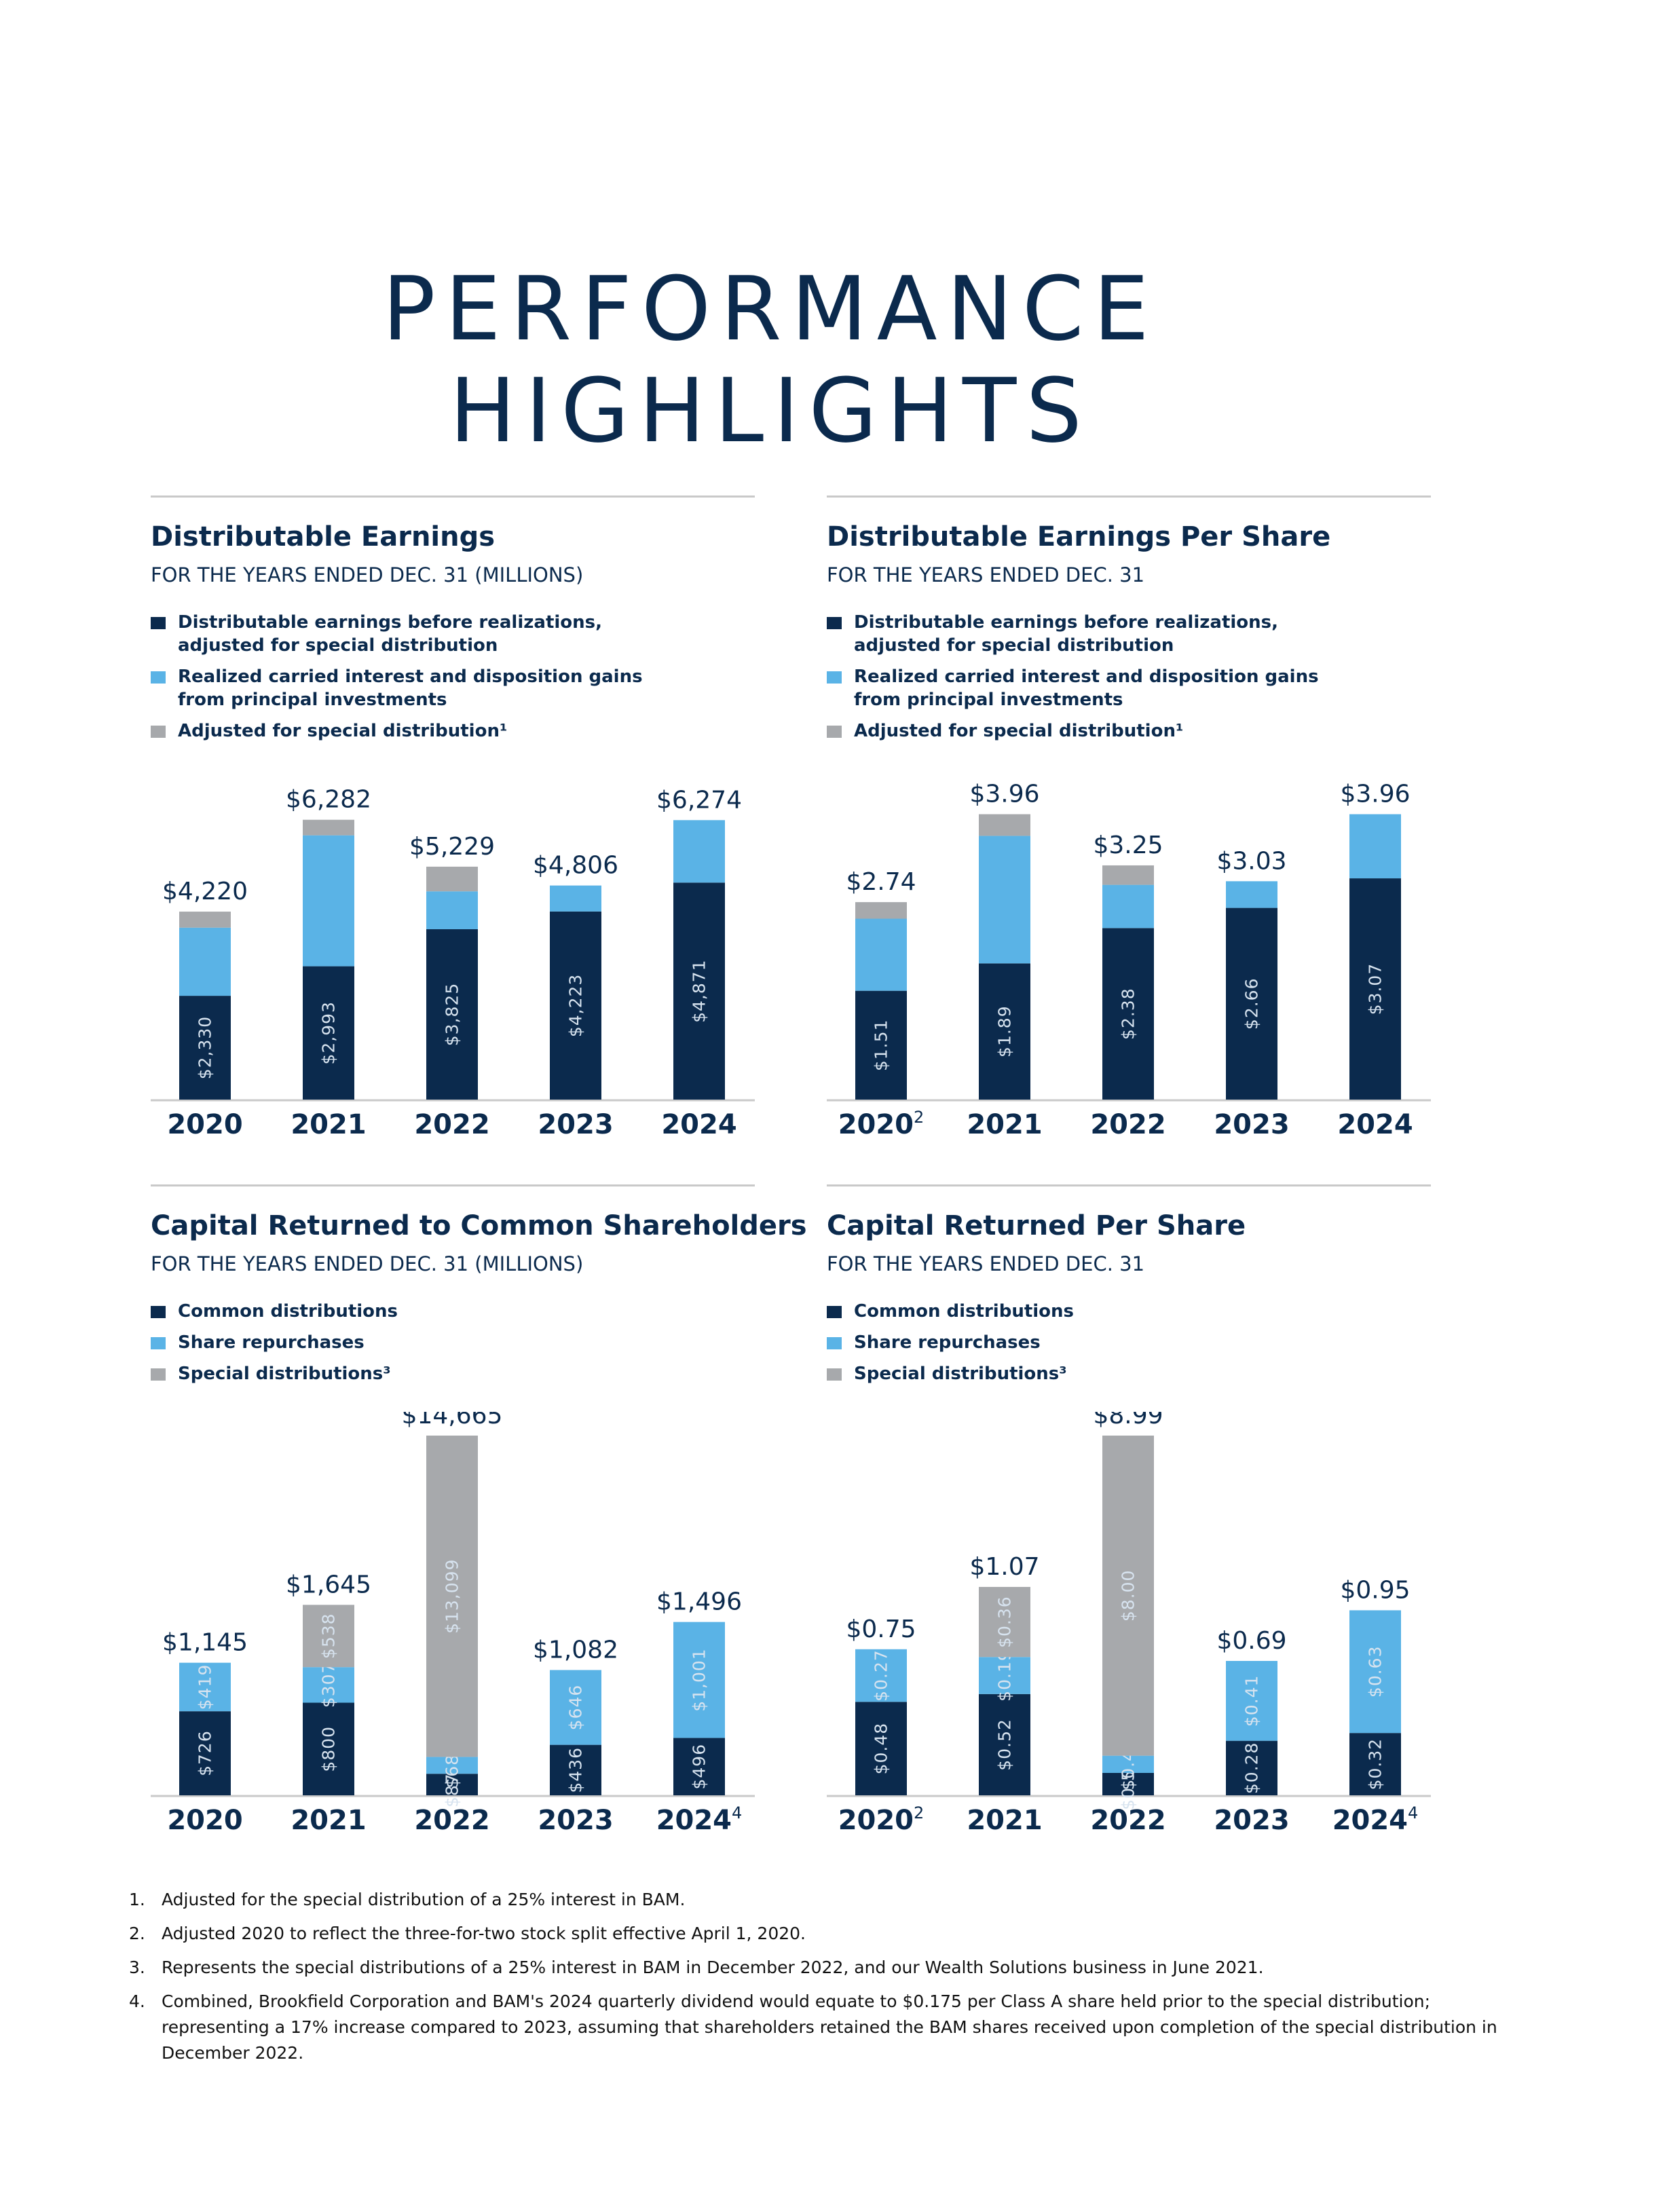 The width and height of the screenshot is (1680, 2189). I want to click on bar-value-label: $13,099, so click(453, 1596).